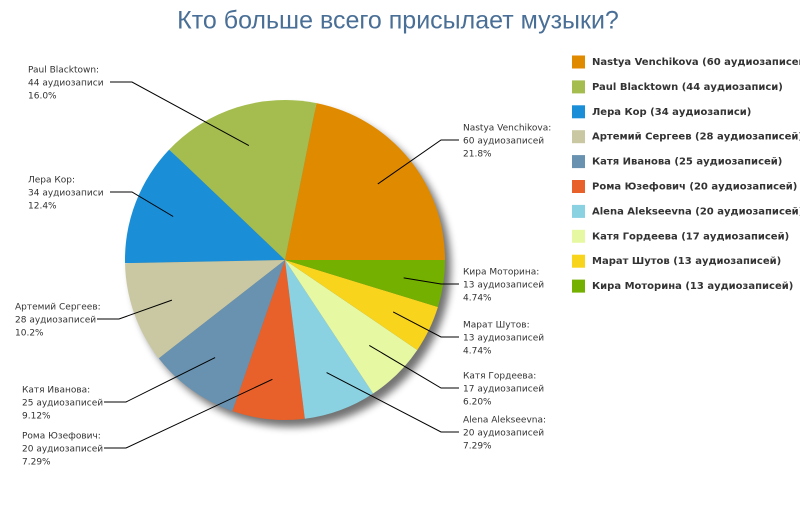 The height and width of the screenshot is (520, 800). What do you see at coordinates (496, 326) in the screenshot?
I see `slice-name: Марат Шутов:` at bounding box center [496, 326].